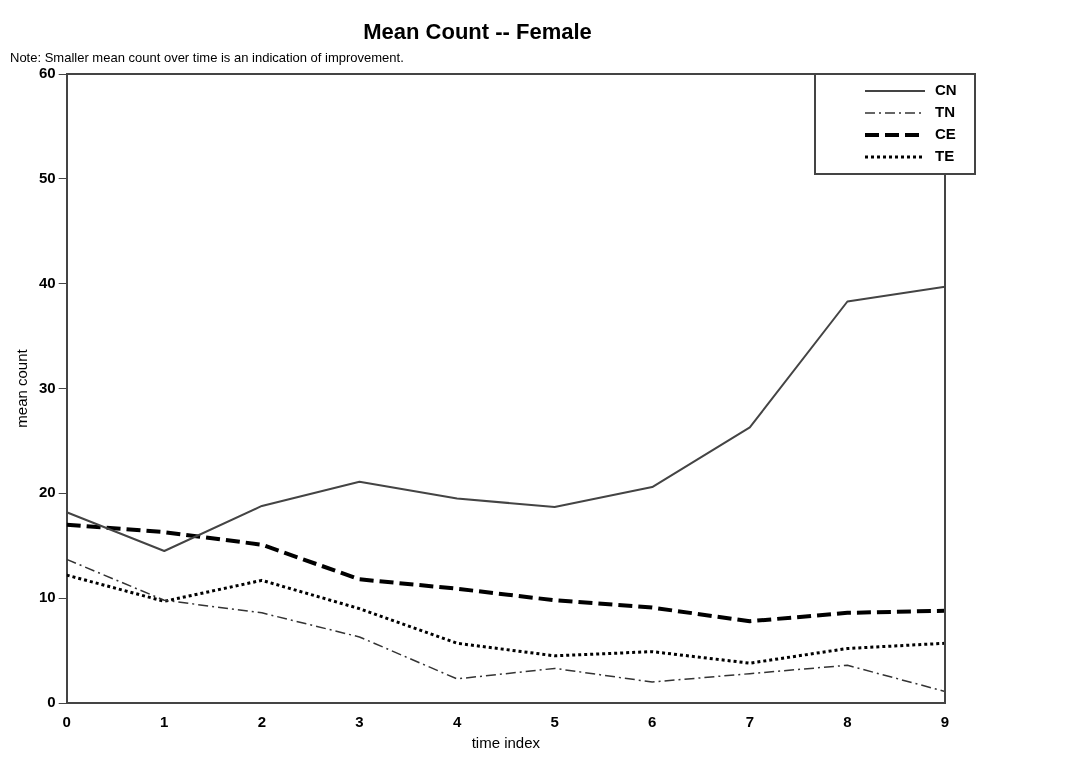 This screenshot has height=763, width=1065. Describe the element at coordinates (47, 492) in the screenshot. I see `y-tick-label: 20` at that location.